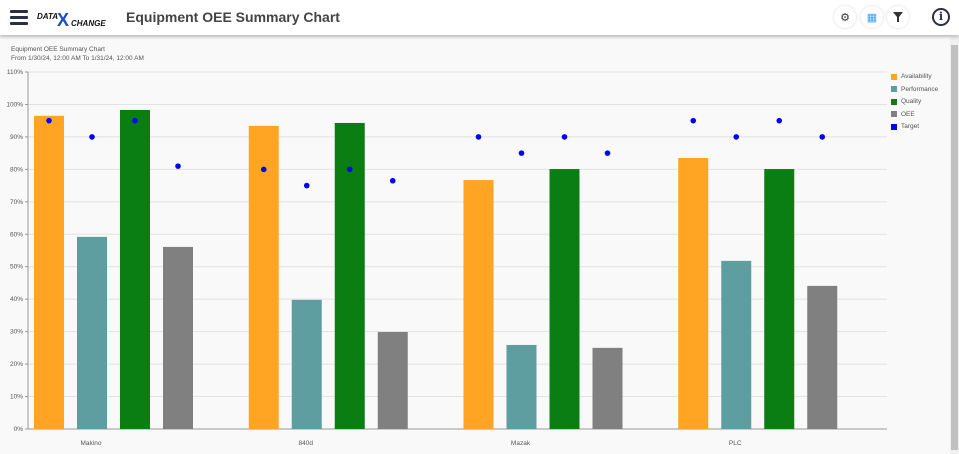 Image resolution: width=959 pixels, height=454 pixels. Describe the element at coordinates (16, 137) in the screenshot. I see `y-tick-label: 90%` at that location.